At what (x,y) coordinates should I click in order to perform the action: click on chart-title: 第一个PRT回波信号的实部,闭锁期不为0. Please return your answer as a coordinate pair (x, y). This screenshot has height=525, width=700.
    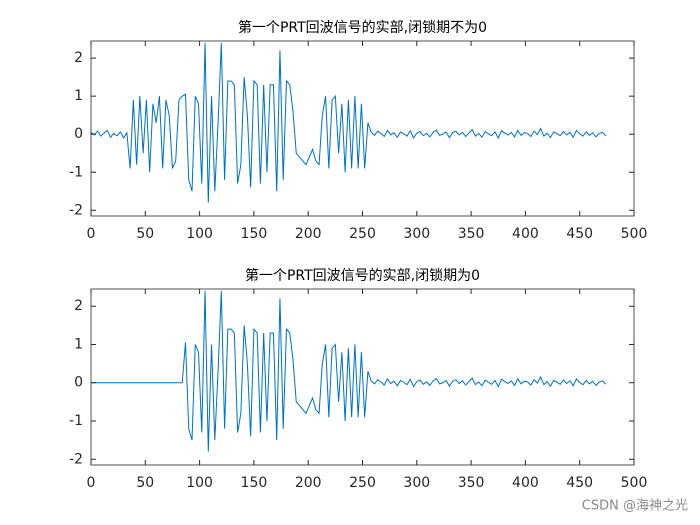
    Looking at the image, I should click on (362, 27).